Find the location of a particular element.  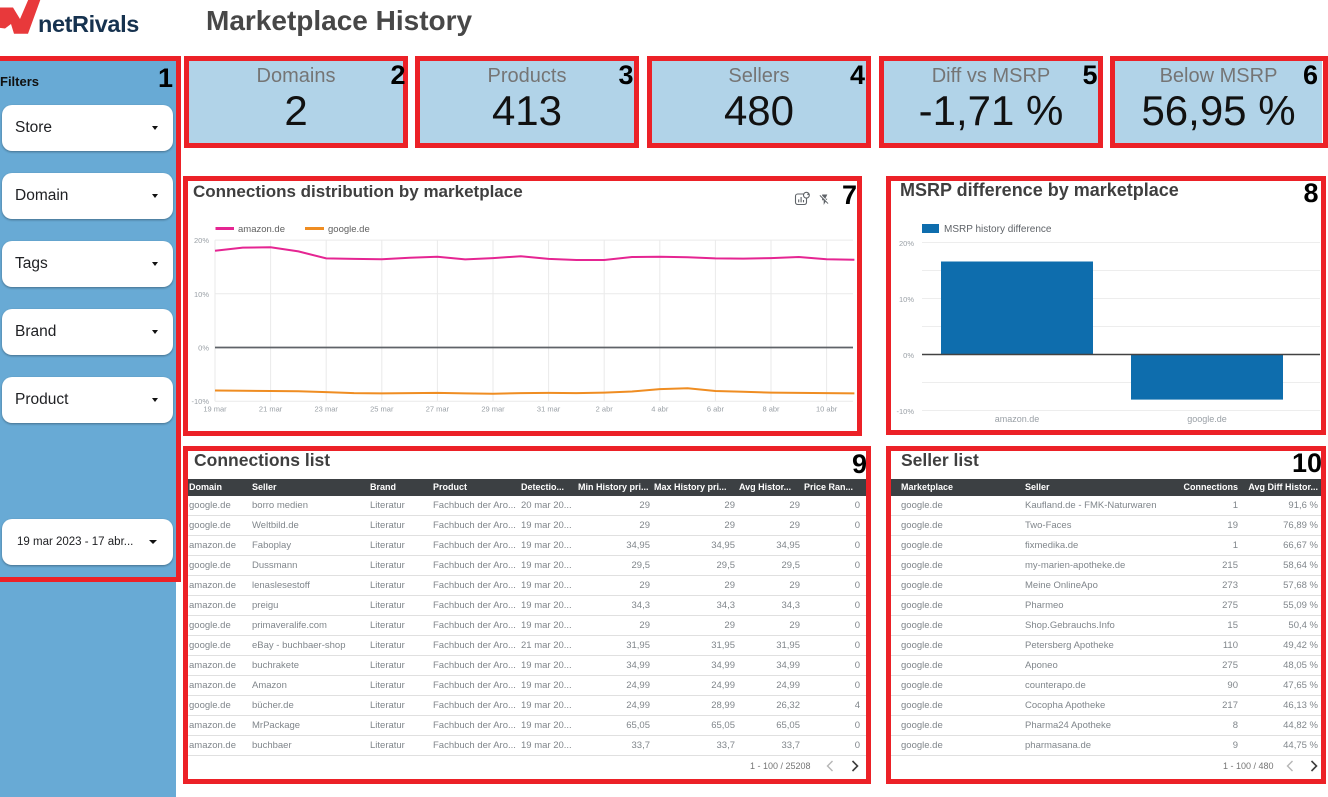

svg-text: 29 mar is located at coordinates (493, 409).